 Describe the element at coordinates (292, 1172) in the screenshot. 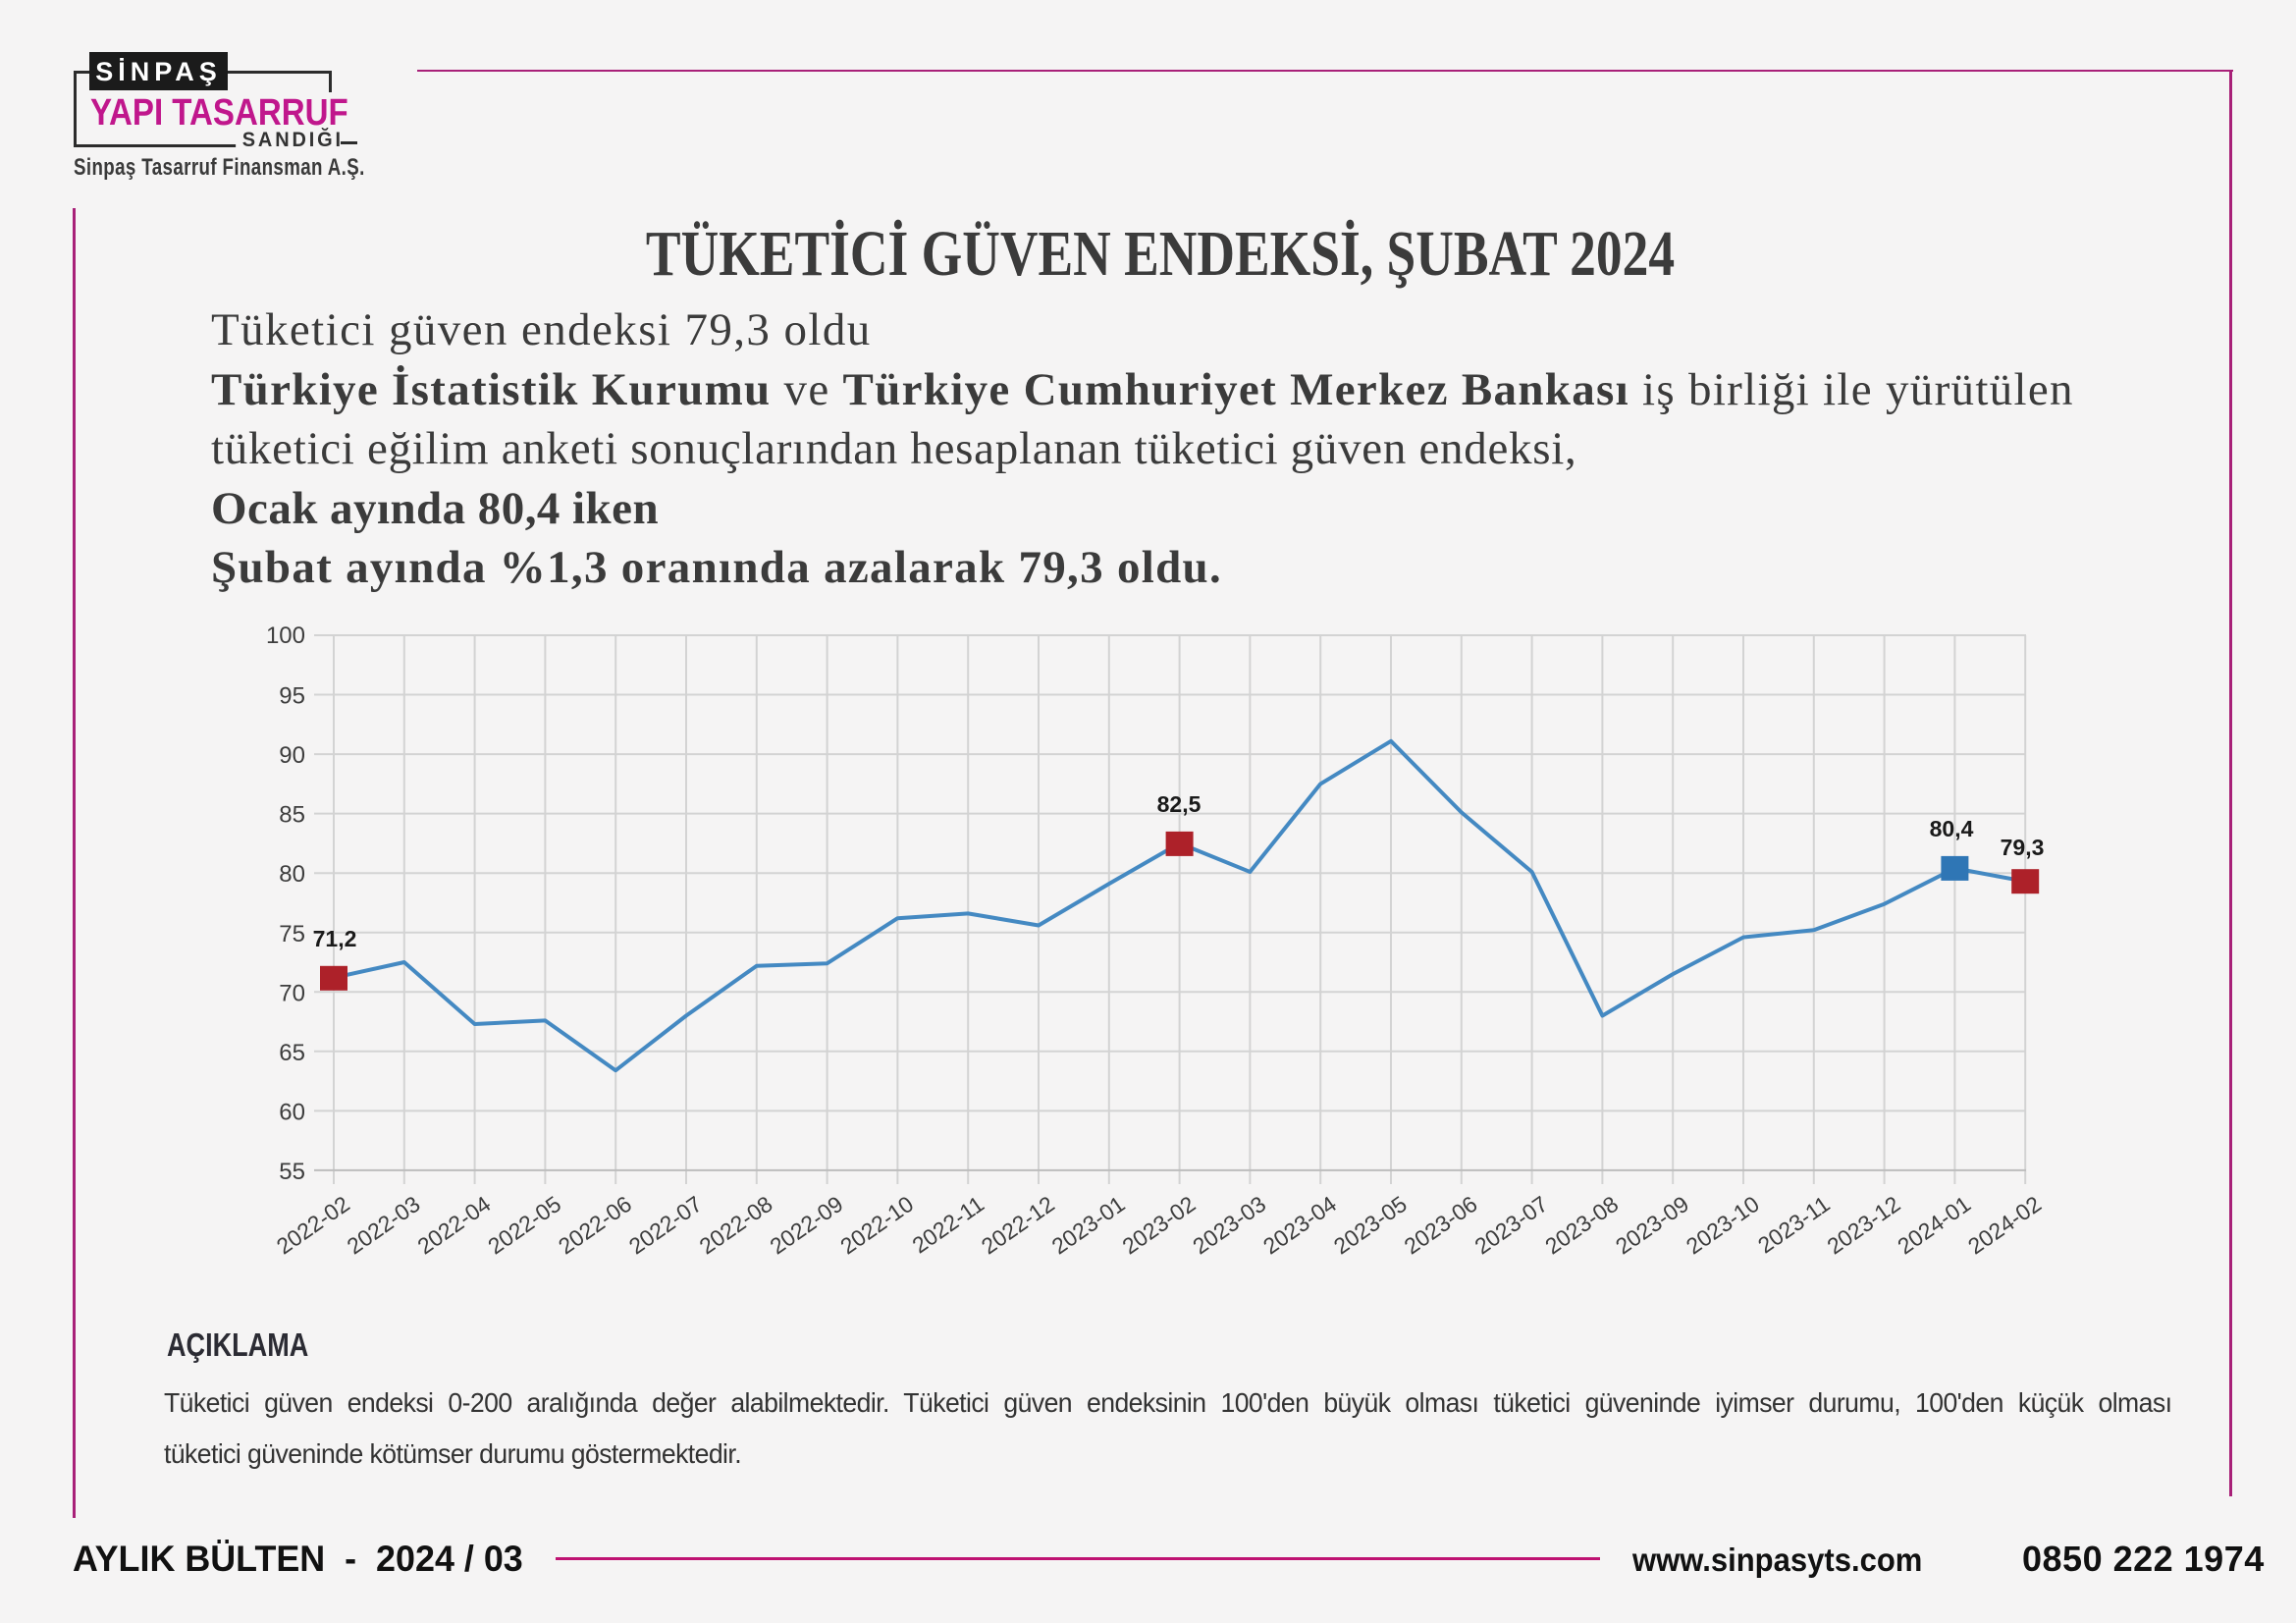

I see `svg-text: 55` at that location.